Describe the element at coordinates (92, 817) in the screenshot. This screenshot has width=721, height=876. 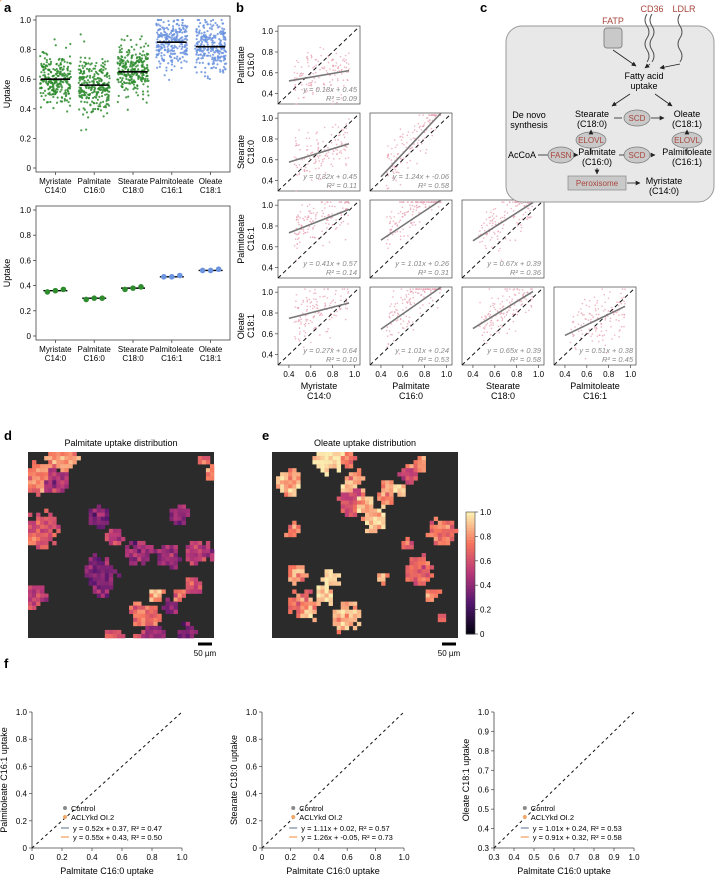
I see `f1-legend-label: ACLYkd OI.2` at that location.